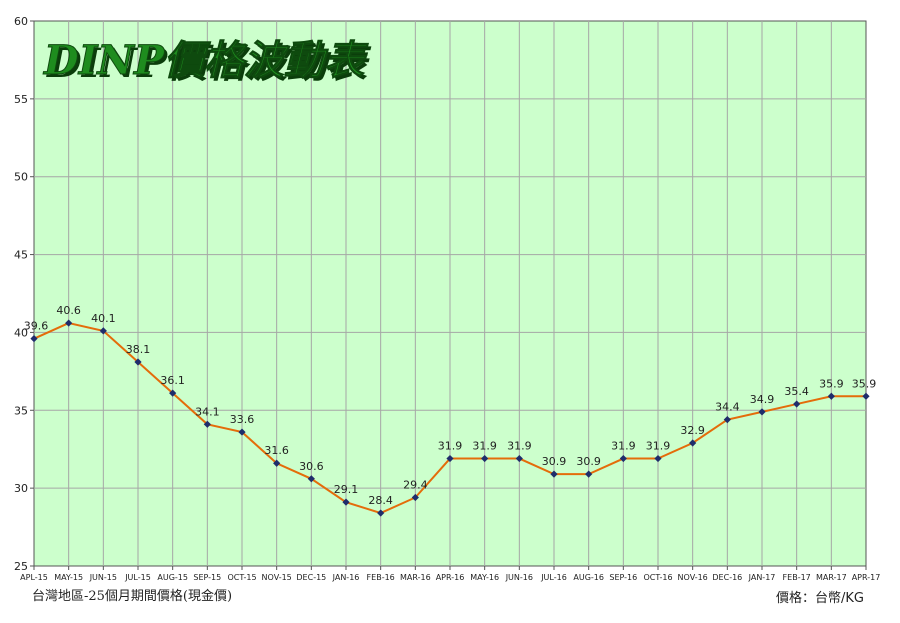 The height and width of the screenshot is (623, 900). I want to click on y-tick-label: 40, so click(21, 332).